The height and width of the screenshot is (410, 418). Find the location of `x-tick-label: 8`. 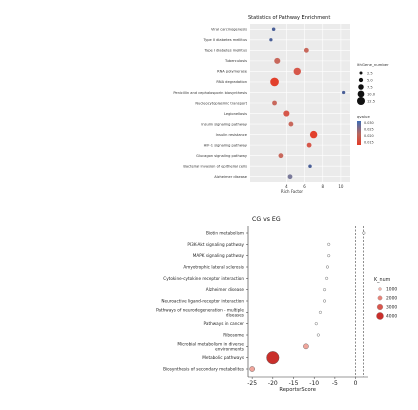

x-tick-label: 8 is located at coordinates (322, 186).